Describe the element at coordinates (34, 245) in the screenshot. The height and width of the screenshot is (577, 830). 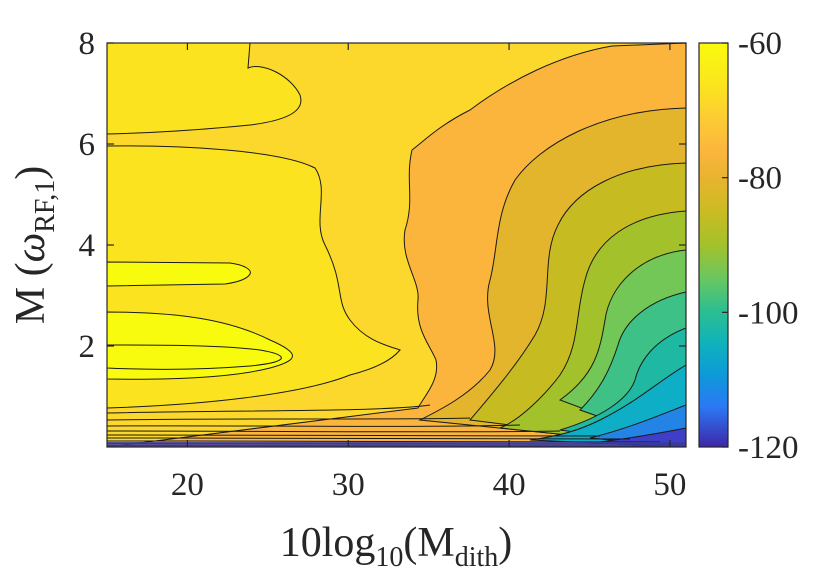
I see `y-axis-label: M (ωRF,1)` at that location.